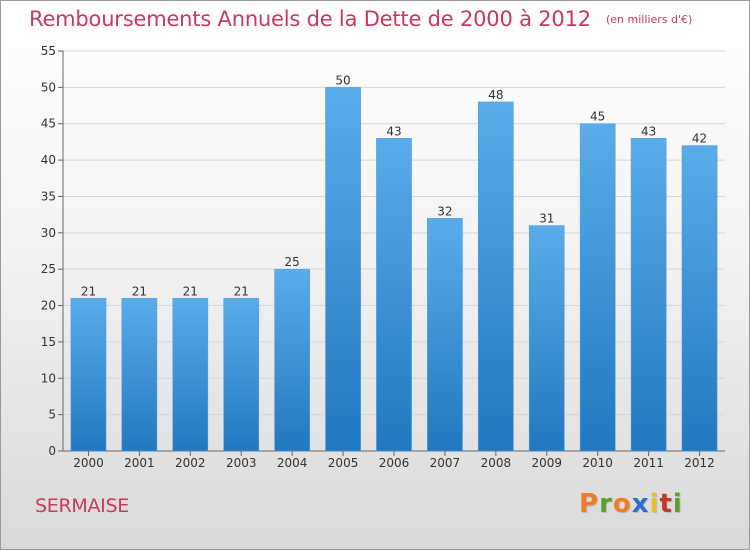  Describe the element at coordinates (52, 451) in the screenshot. I see `y-tick-label: 0` at that location.